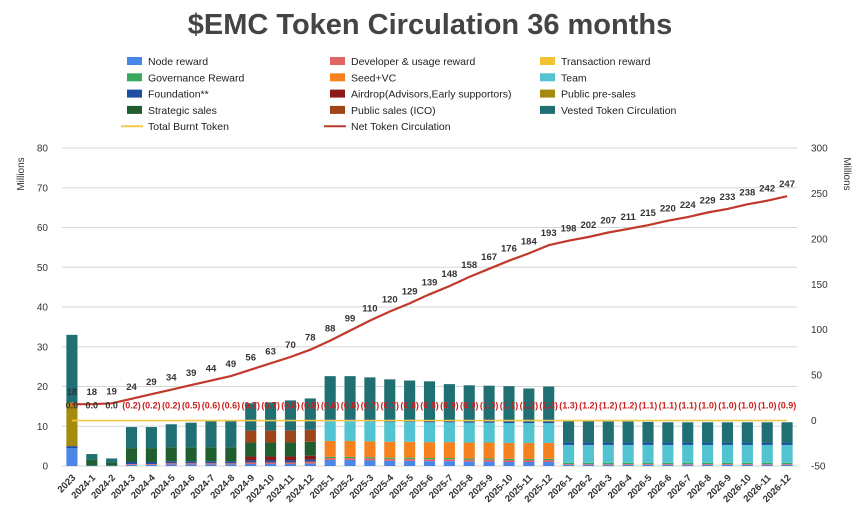 This screenshot has width=860, height=520. What do you see at coordinates (337, 77) in the screenshot?
I see `legend-swatch-seed-vc` at bounding box center [337, 77].